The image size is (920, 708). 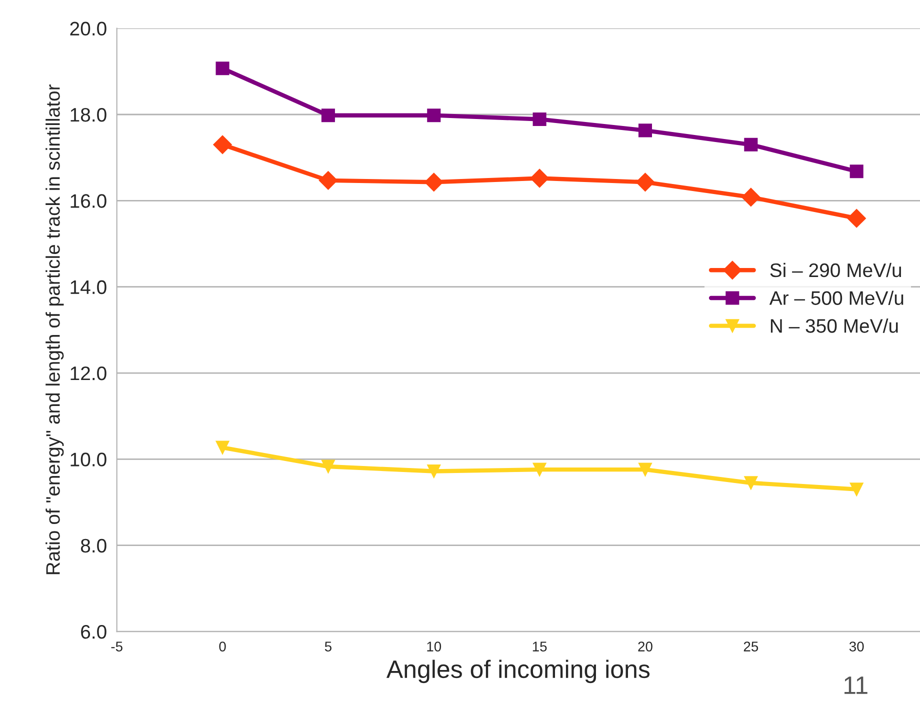 I want to click on x-axis-title: Angles of incoming ions, so click(x=518, y=672).